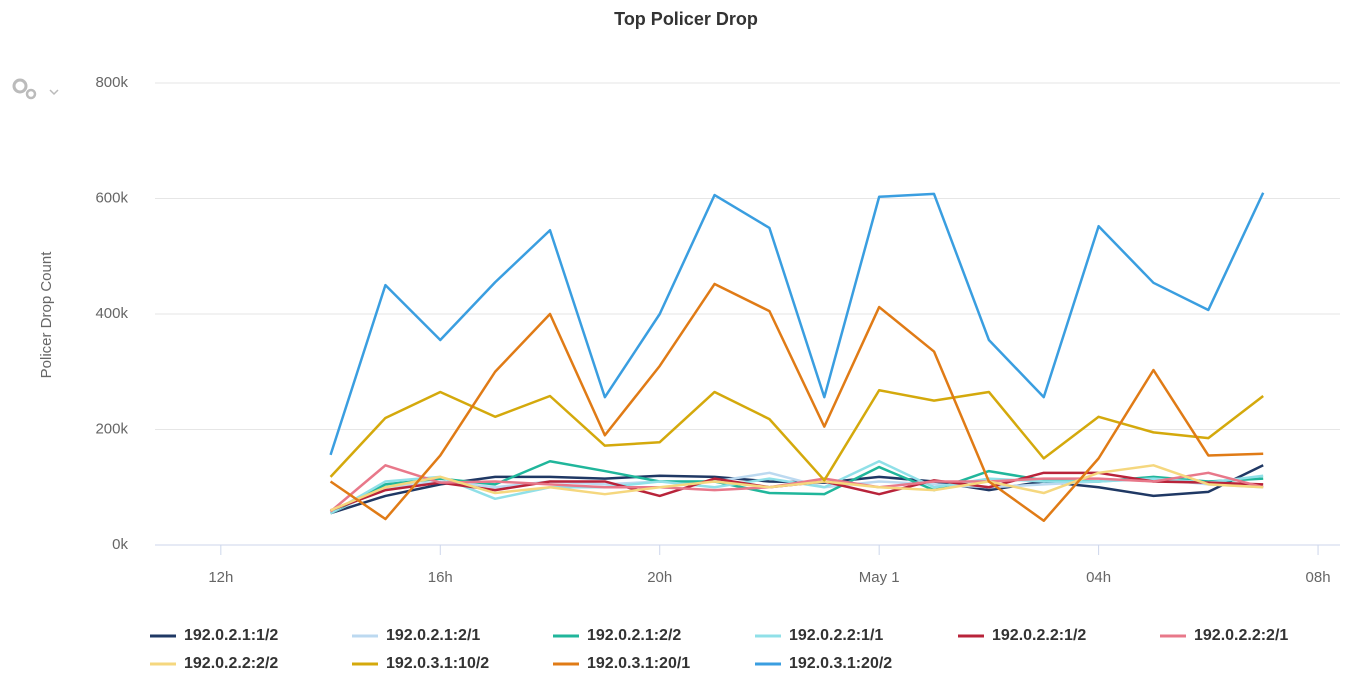 Image resolution: width=1358 pixels, height=689 pixels. I want to click on y-tick-label: 0k, so click(120, 544).